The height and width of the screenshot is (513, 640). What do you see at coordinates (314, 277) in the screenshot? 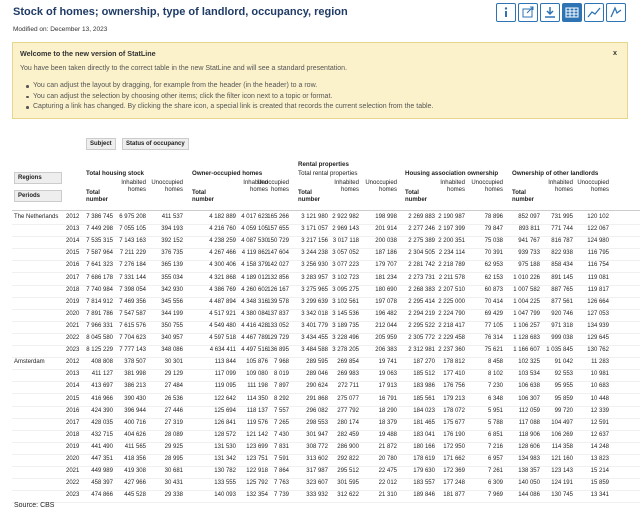
I see `cell: 3 283 957` at bounding box center [314, 277].